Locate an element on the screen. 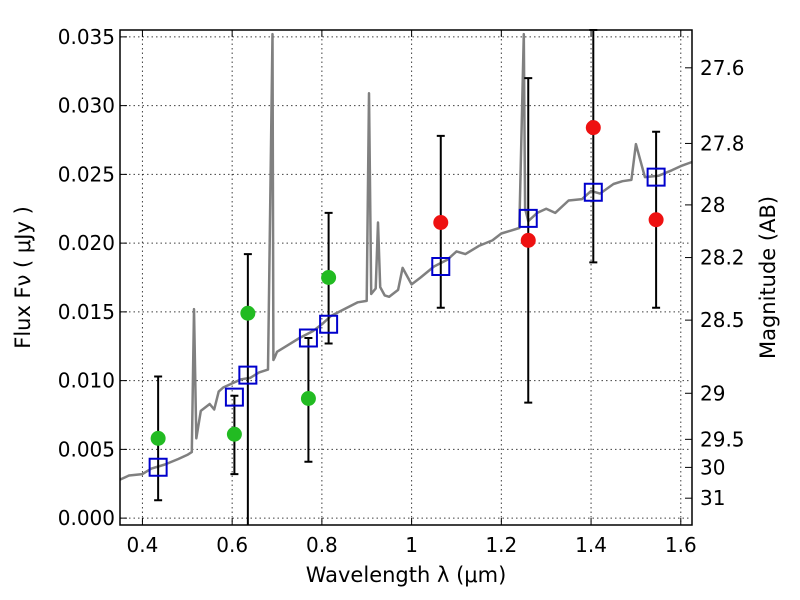 The image size is (800, 600). right-tick-label: 30 is located at coordinates (712, 467).